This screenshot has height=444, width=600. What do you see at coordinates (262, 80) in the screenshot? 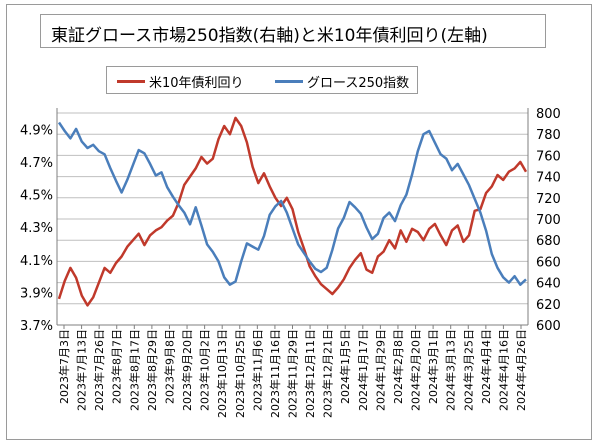
I see `legend: 米10年債利回り グロース250指数` at bounding box center [262, 80].